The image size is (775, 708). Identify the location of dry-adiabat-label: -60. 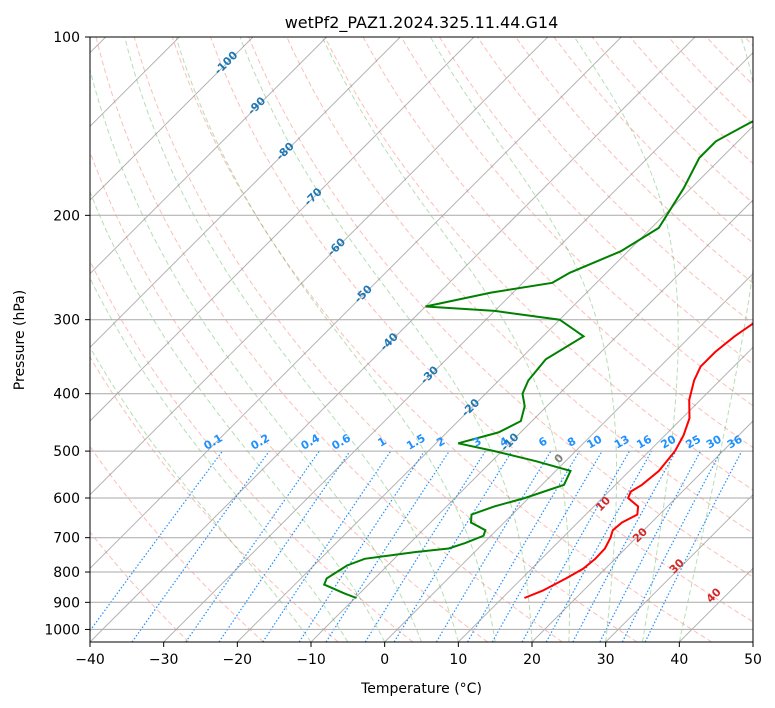
(336, 246).